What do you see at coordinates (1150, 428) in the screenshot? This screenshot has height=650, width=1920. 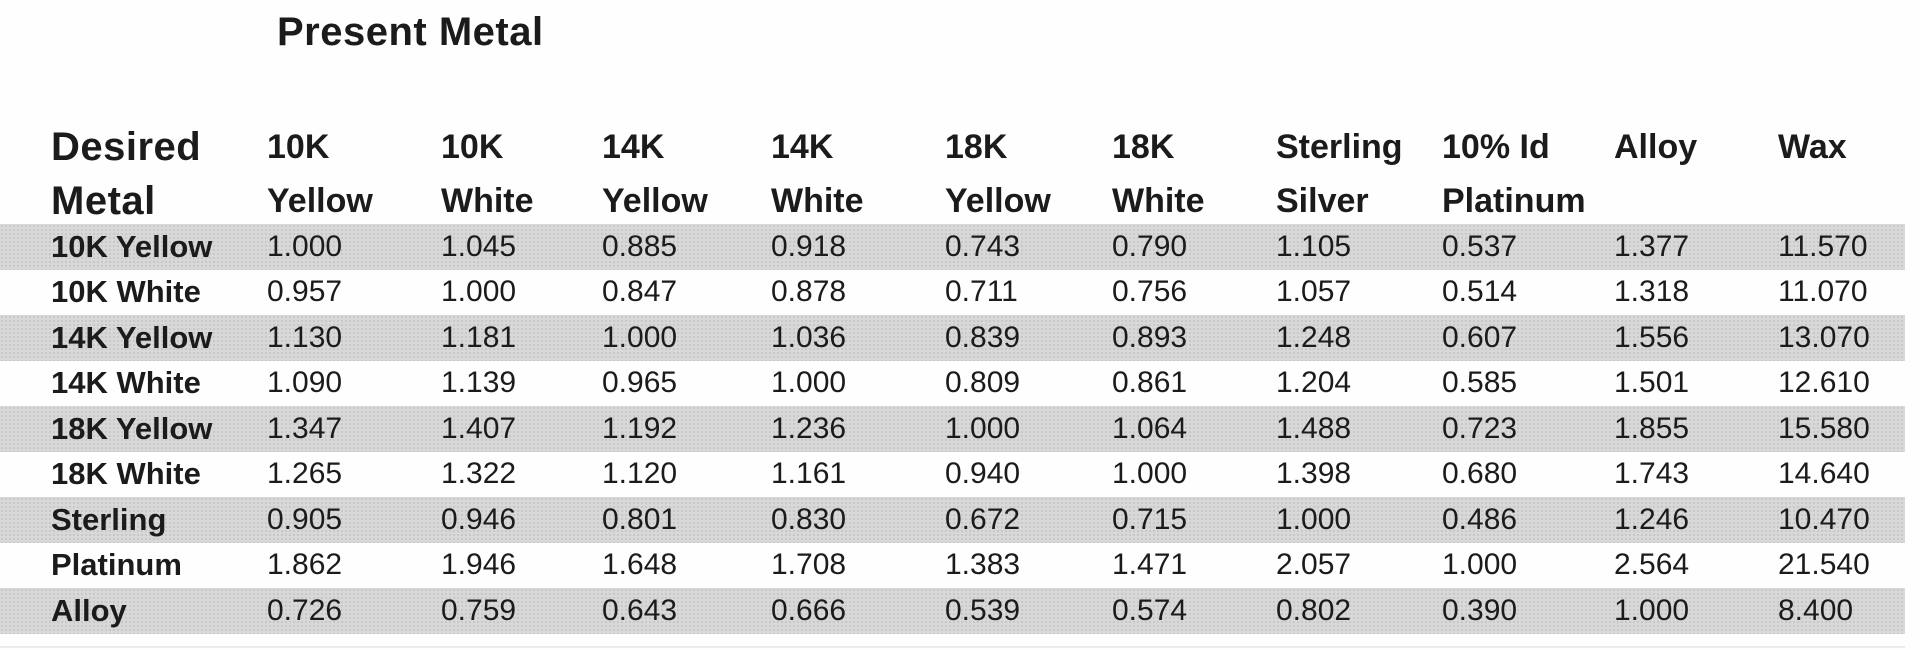 I see `cell-value: 1.064` at bounding box center [1150, 428].